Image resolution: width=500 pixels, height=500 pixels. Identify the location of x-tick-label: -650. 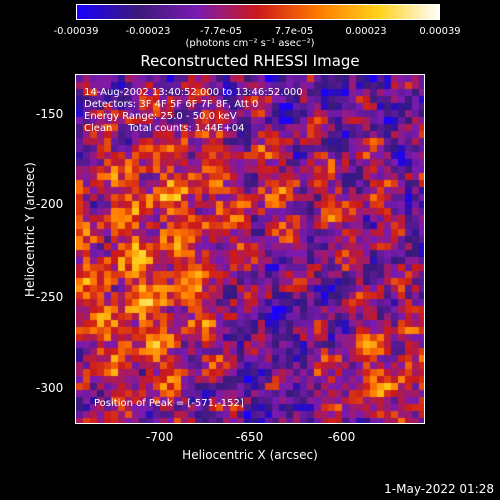
(250, 437).